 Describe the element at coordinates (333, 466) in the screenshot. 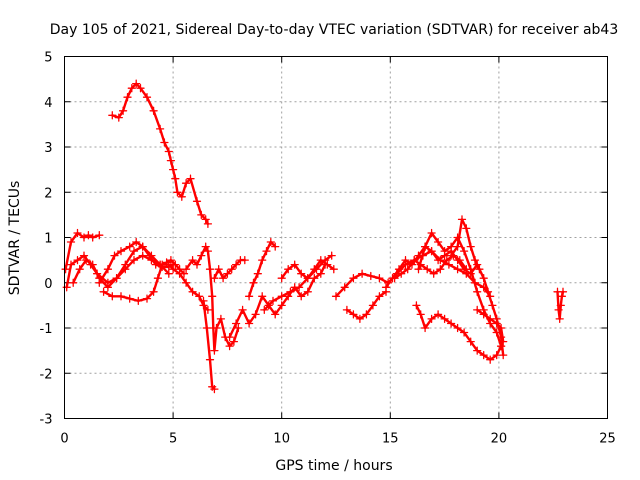

I see `x-axis-label: GPS time / hours` at that location.